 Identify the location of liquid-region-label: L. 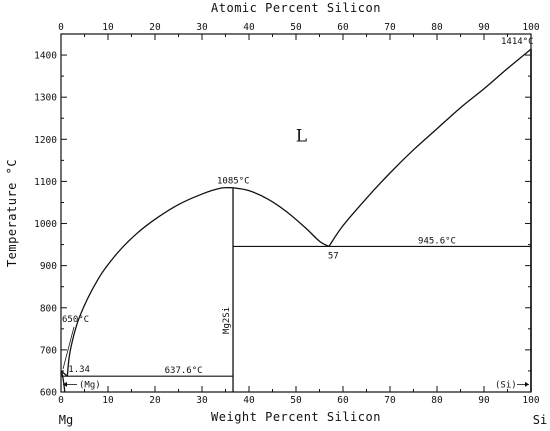
(301, 136).